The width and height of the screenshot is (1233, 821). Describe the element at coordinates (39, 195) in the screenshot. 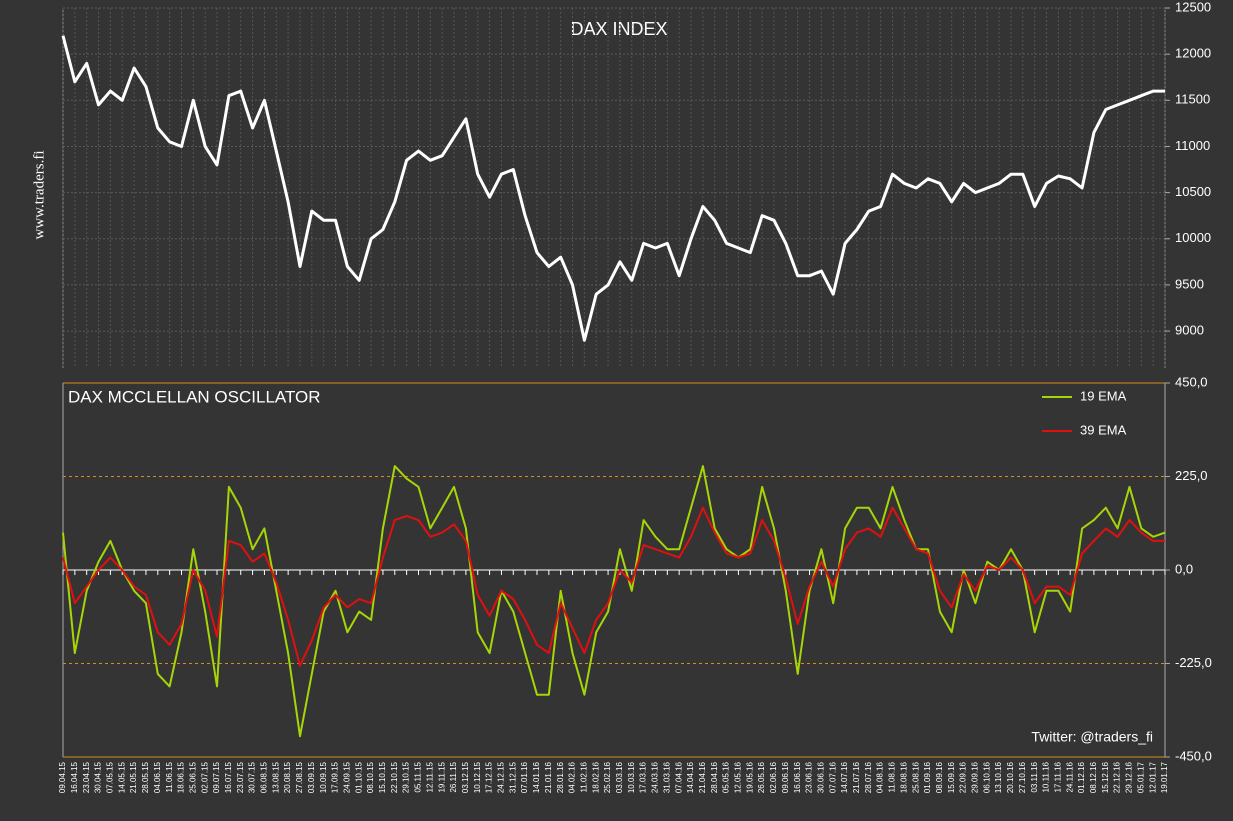

I see `side-label: www.traders.fi` at that location.